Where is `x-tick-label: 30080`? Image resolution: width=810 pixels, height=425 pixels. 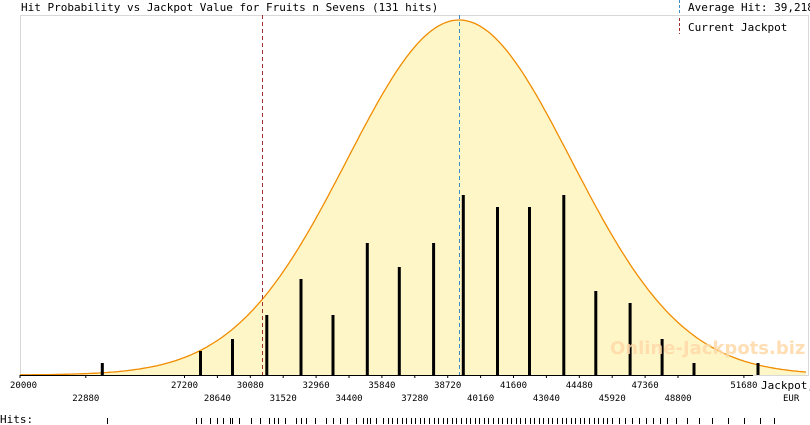
x-tick-label: 30080 is located at coordinates (250, 386).